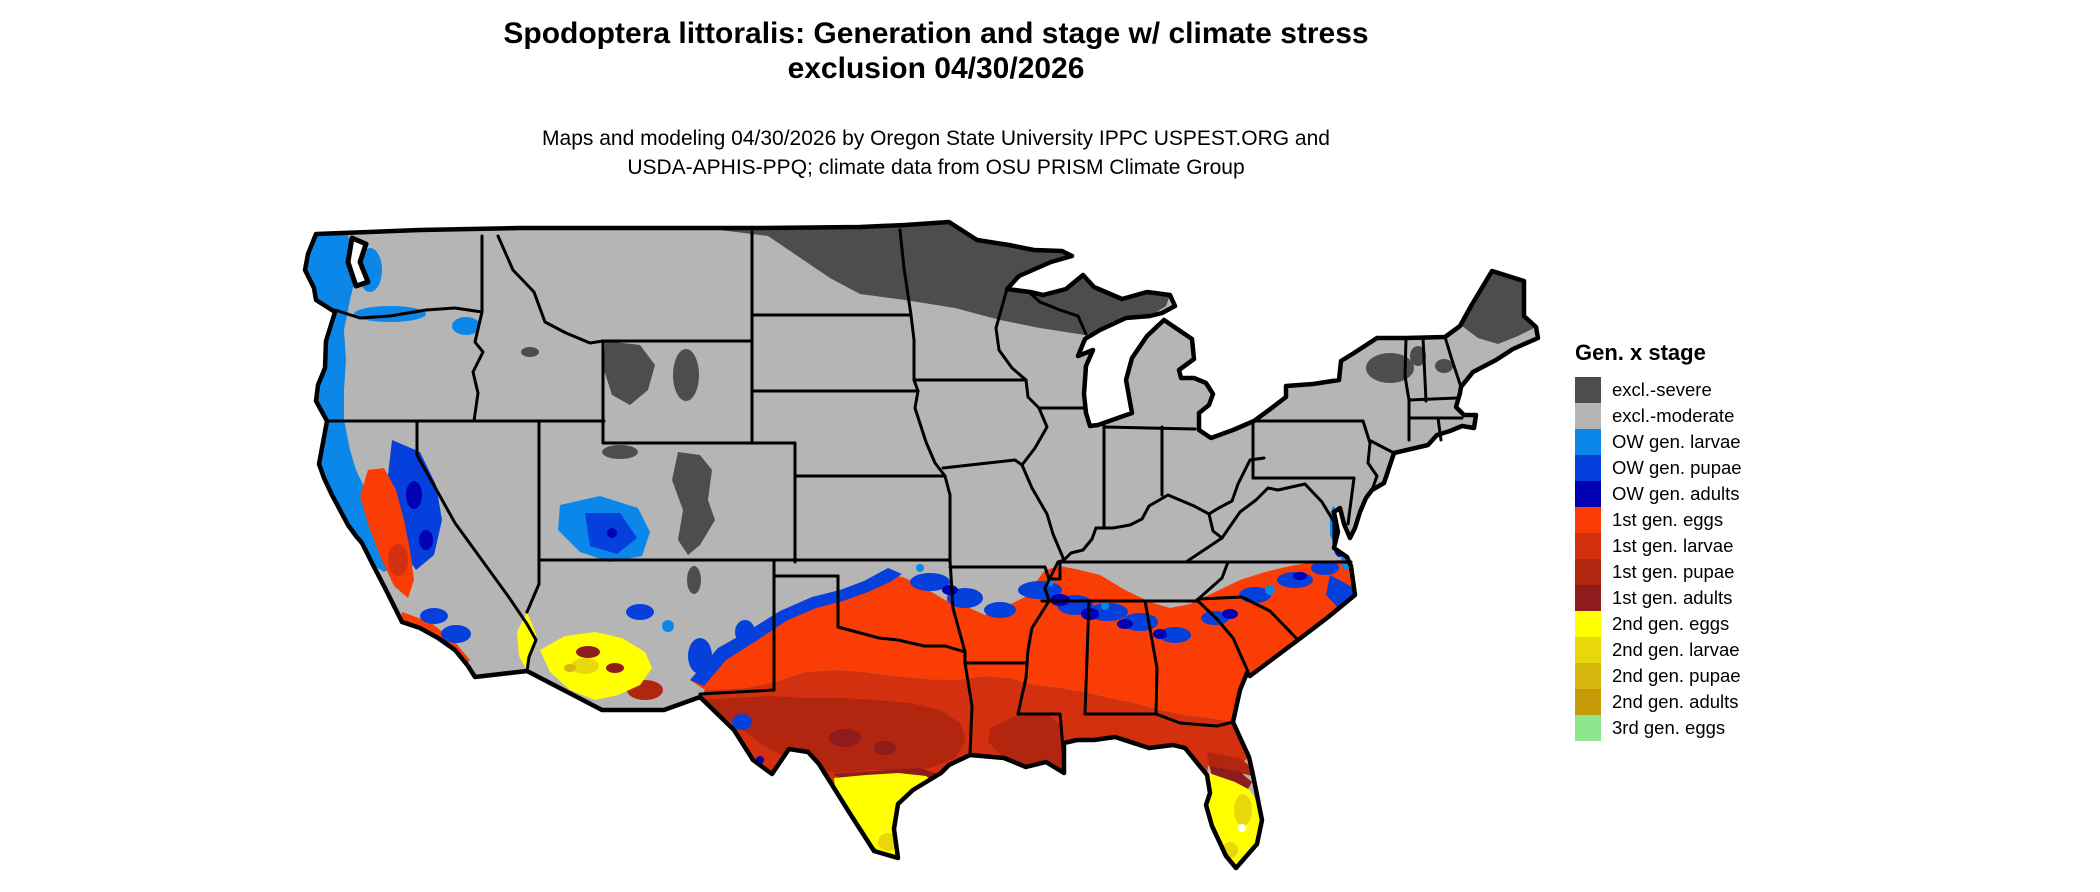 This screenshot has width=2100, height=892. What do you see at coordinates (526, 641) in the screenshot?
I see `region-2nd-eggs-colorado-river` at bounding box center [526, 641].